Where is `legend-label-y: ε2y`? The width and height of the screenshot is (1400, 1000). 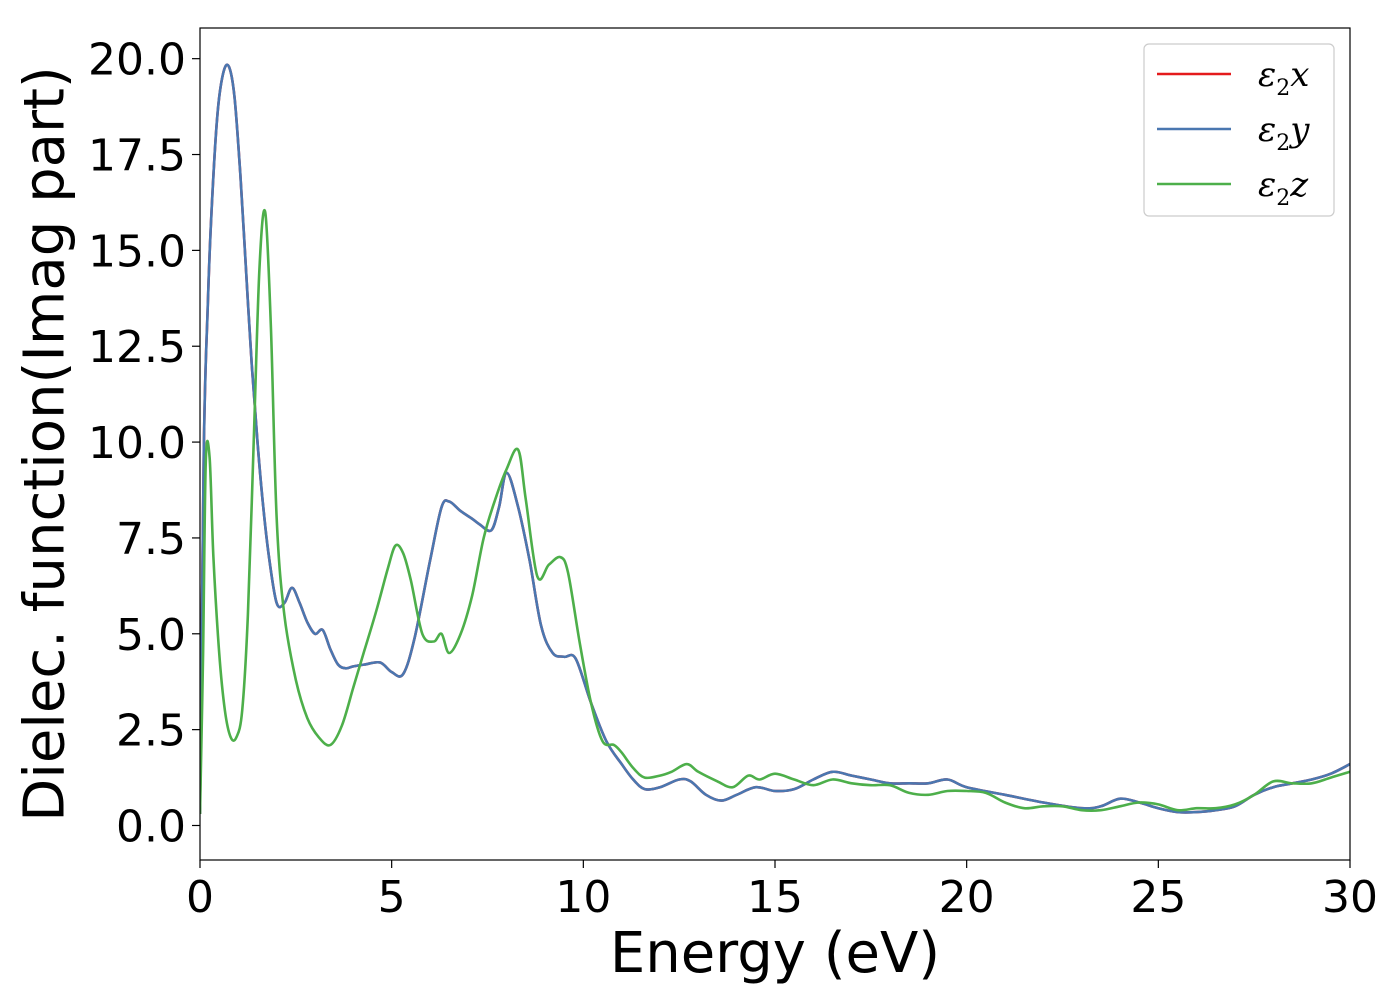 legend-label-y: ε2y is located at coordinates (1284, 133).